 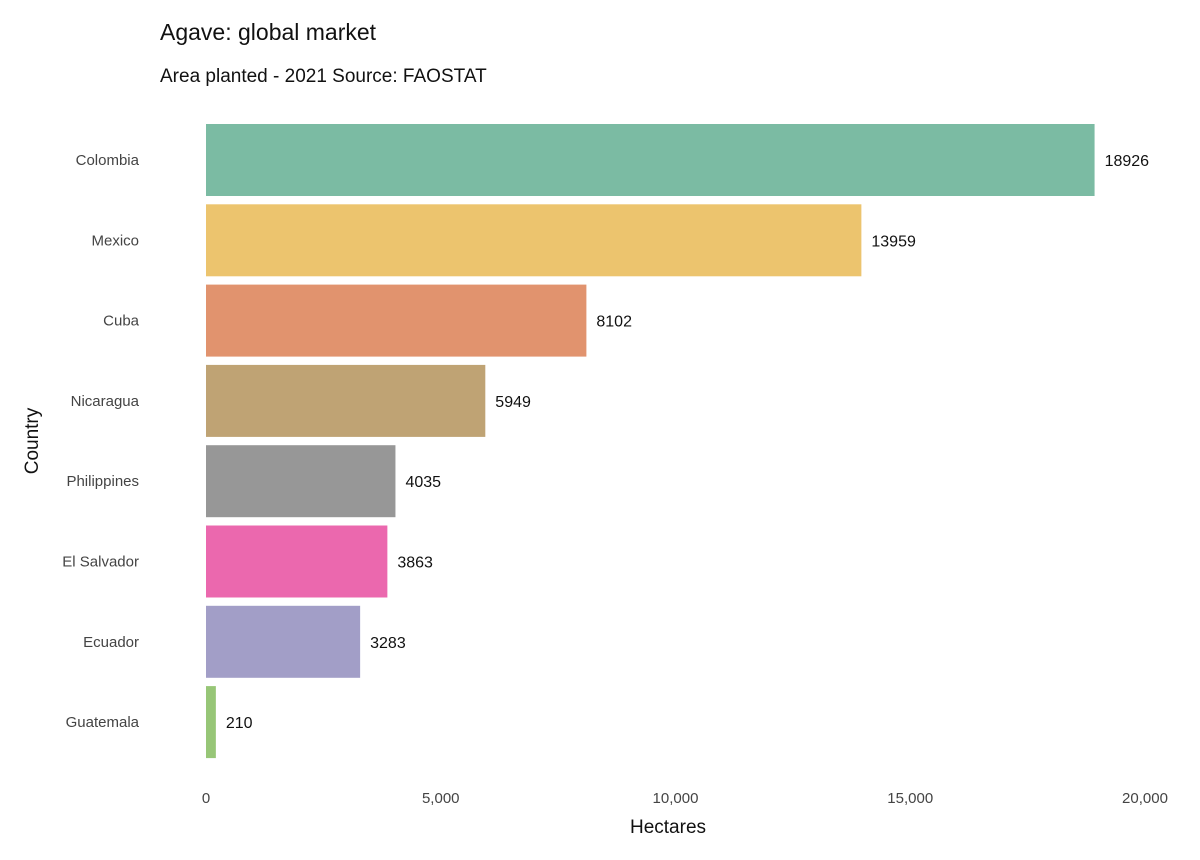 I want to click on category-label-philippines: Philippines, so click(x=102, y=481).